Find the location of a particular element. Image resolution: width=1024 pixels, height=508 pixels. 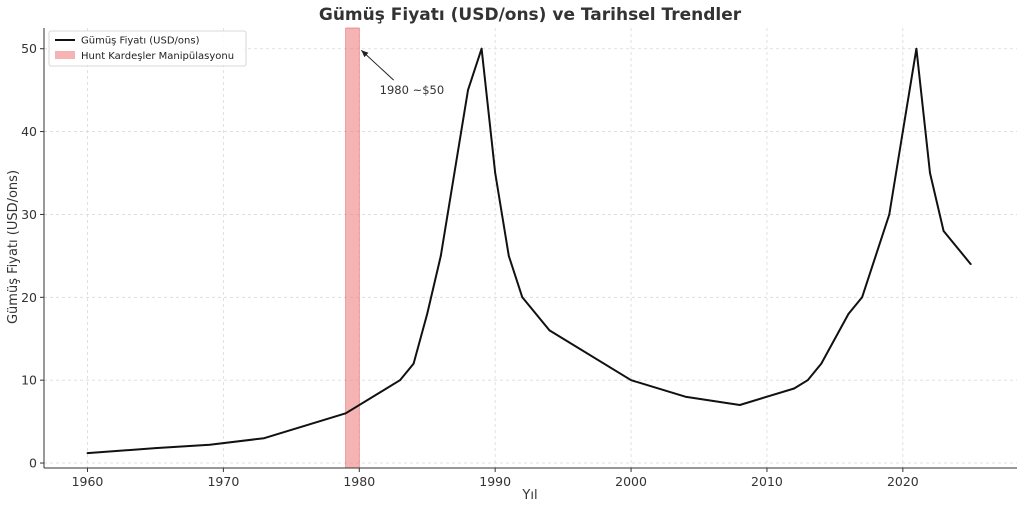

data-point-1969 is located at coordinates (209, 444).